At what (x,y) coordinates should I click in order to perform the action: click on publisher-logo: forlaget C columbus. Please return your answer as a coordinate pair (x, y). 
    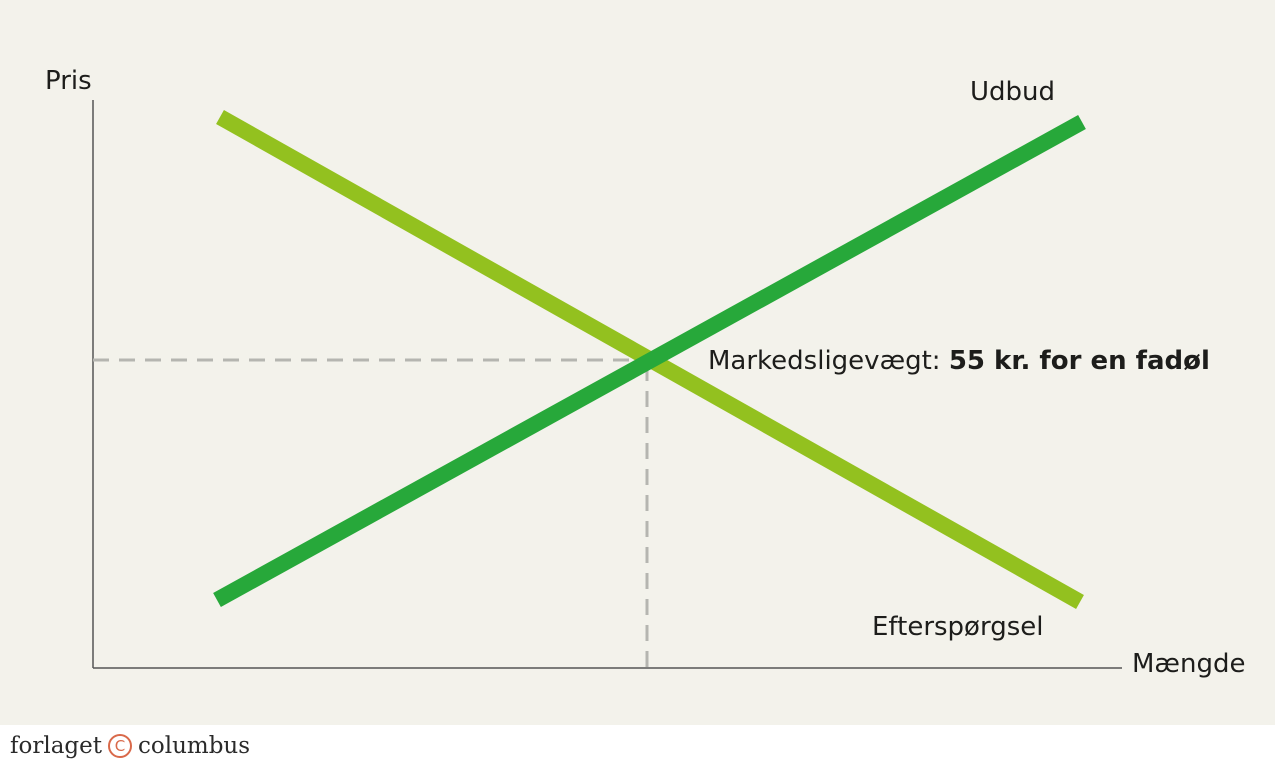
    Looking at the image, I should click on (130, 746).